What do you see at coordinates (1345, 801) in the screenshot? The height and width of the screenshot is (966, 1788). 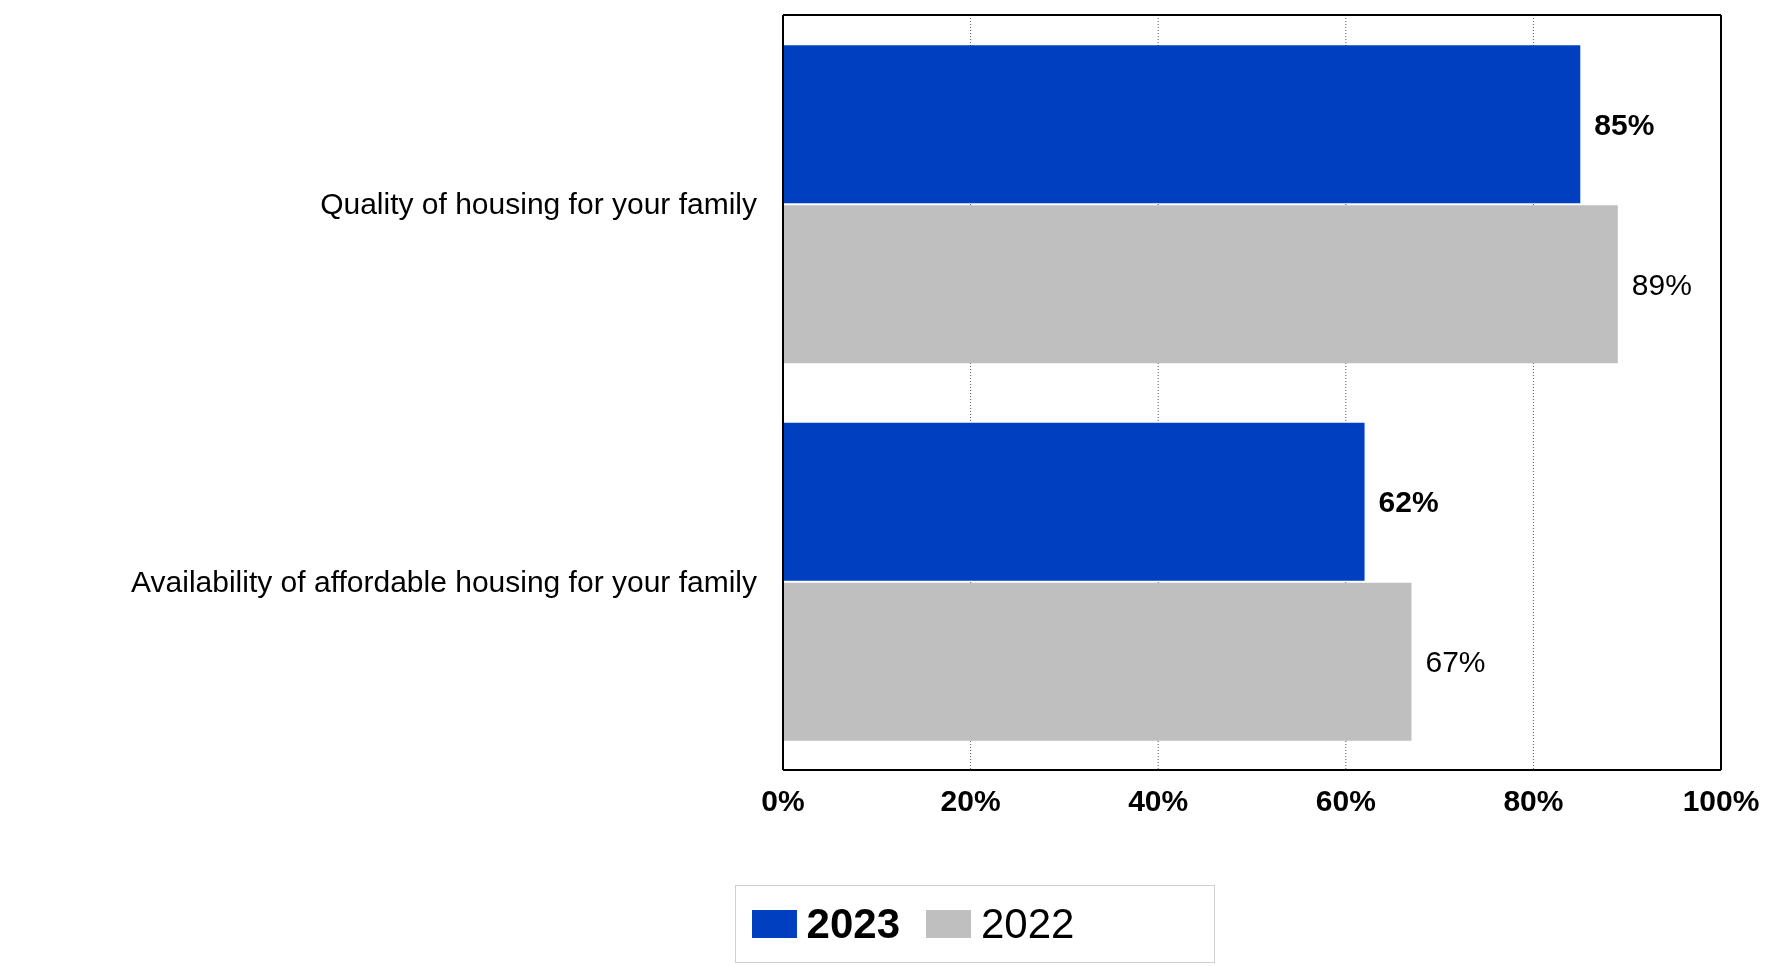 I see `x-tick-label: 60%` at bounding box center [1345, 801].